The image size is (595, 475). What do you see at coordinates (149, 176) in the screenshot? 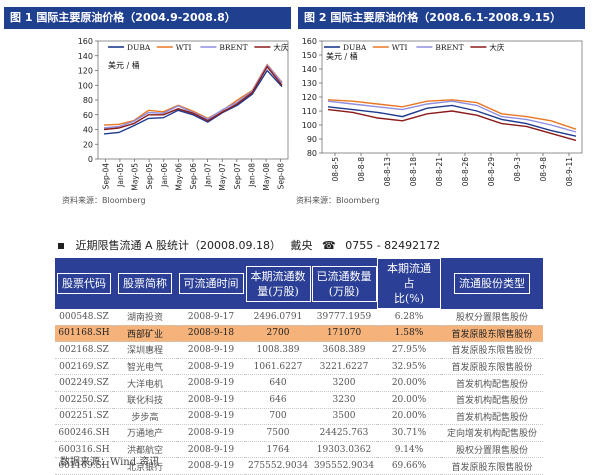
I see `x-tick-label: Sep-05` at bounding box center [149, 176].